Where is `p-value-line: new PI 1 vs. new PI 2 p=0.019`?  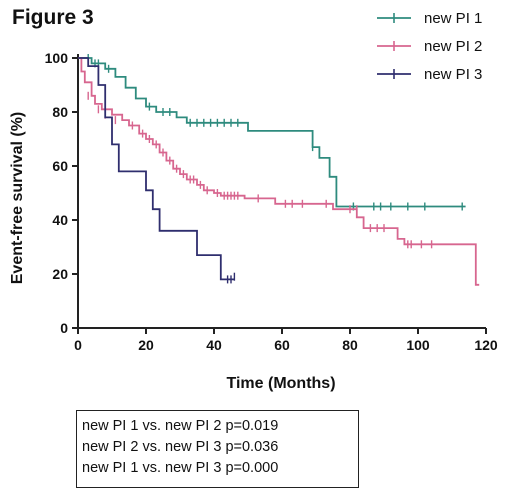
p-value-line: new PI 1 vs. new PI 2 p=0.019 is located at coordinates (180, 426).